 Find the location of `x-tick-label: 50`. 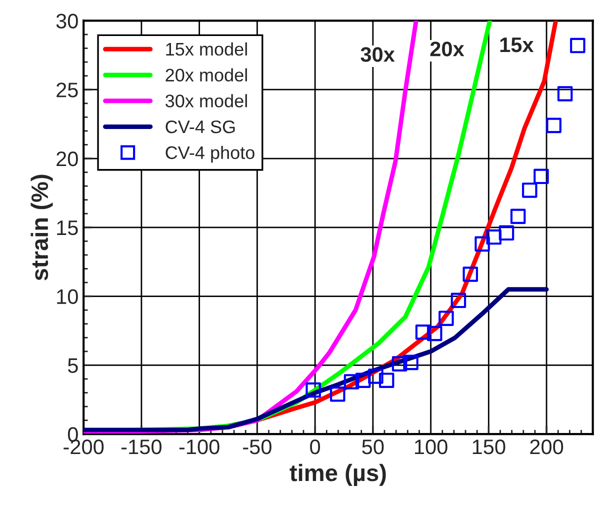

x-tick-label: 50 is located at coordinates (373, 446).